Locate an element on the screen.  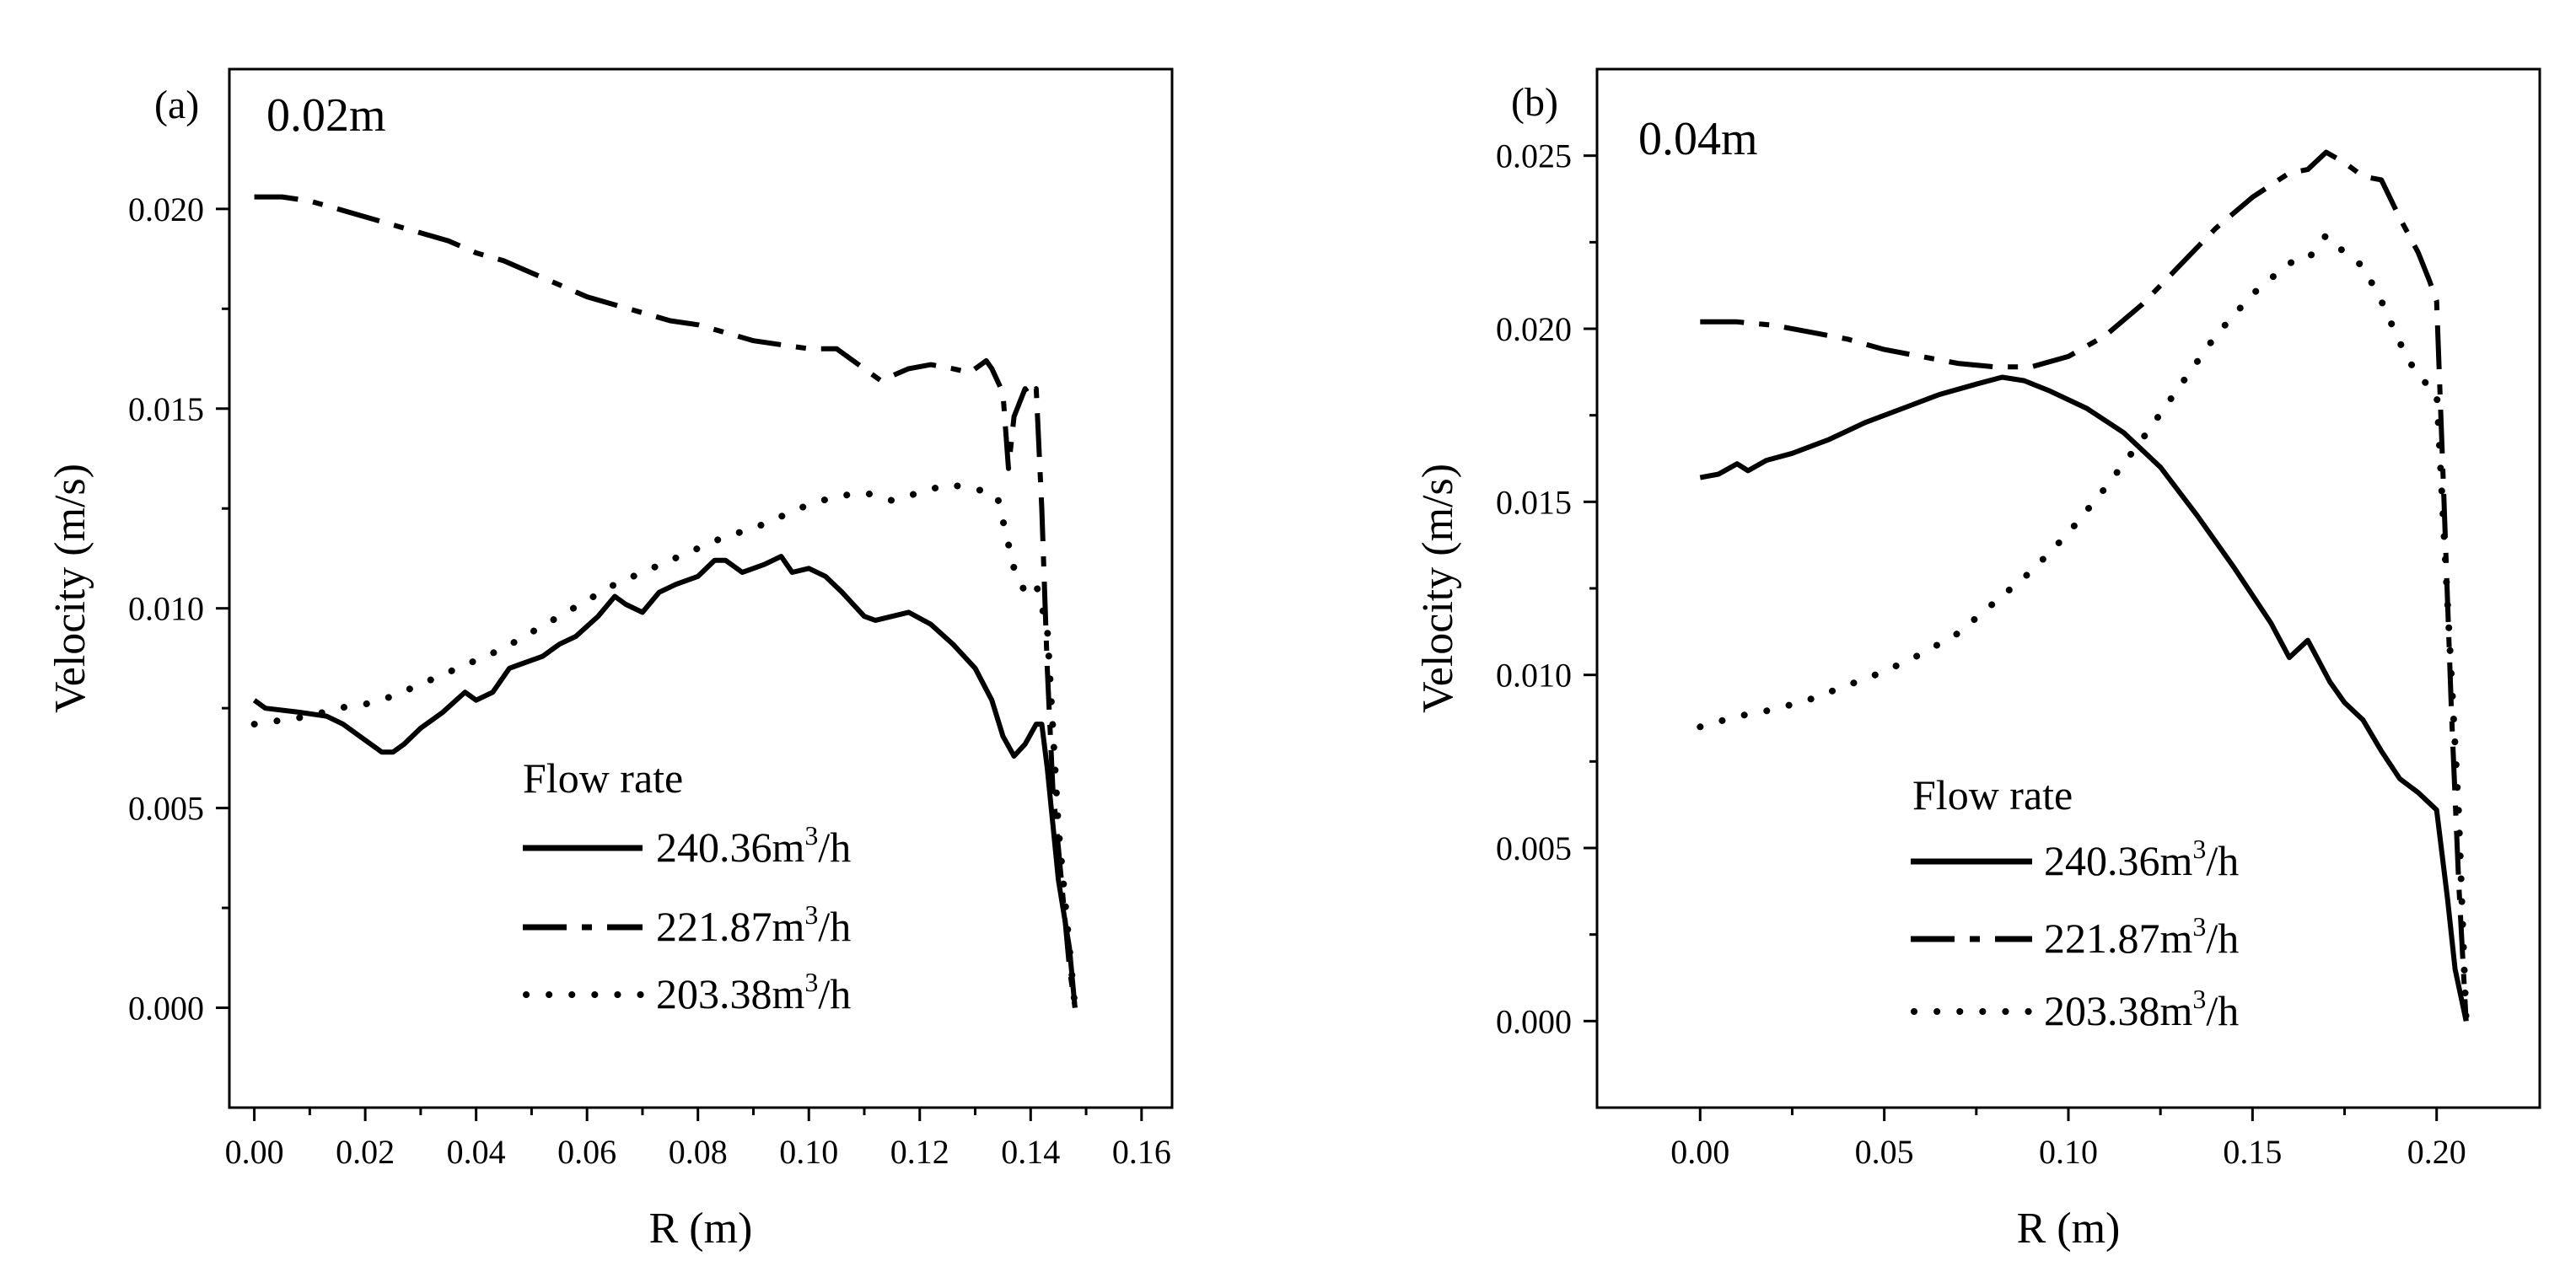
panel-a-legend-label-1: 240.36m3/h is located at coordinates (753, 845).